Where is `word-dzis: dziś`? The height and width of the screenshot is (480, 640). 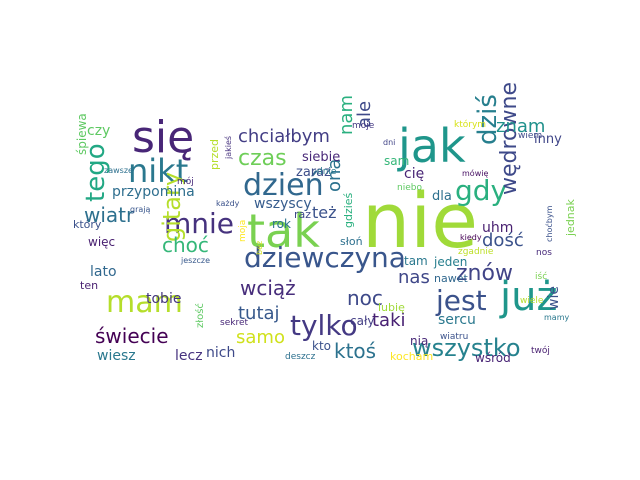
word-dzis: dziś is located at coordinates (488, 119).